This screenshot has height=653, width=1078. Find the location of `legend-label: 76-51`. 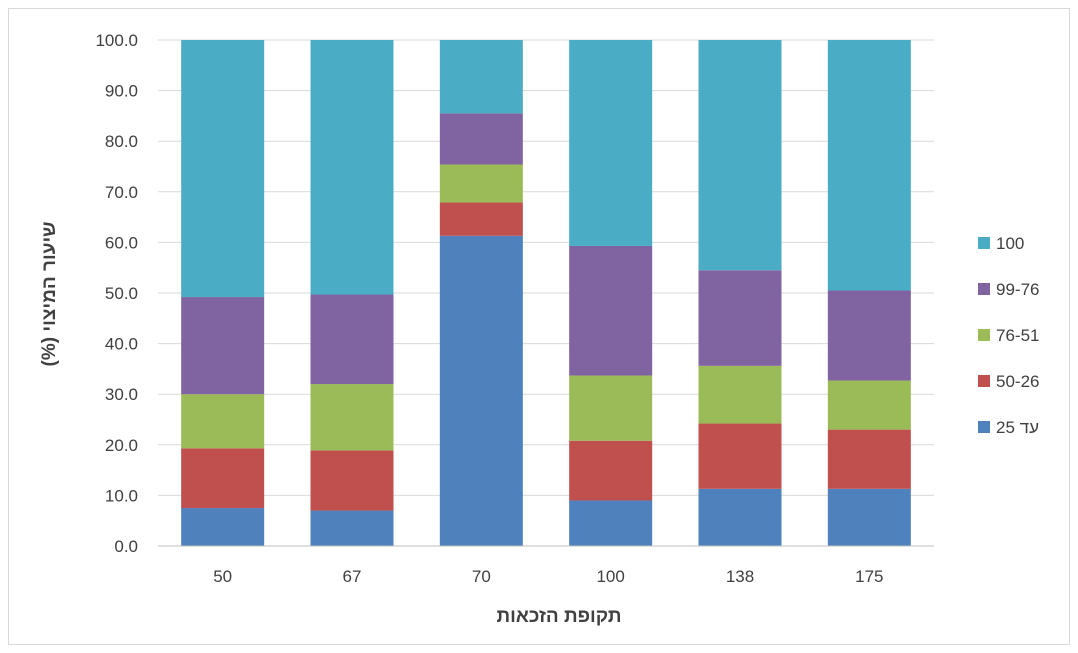

legend-label: 76-51 is located at coordinates (1017, 335).